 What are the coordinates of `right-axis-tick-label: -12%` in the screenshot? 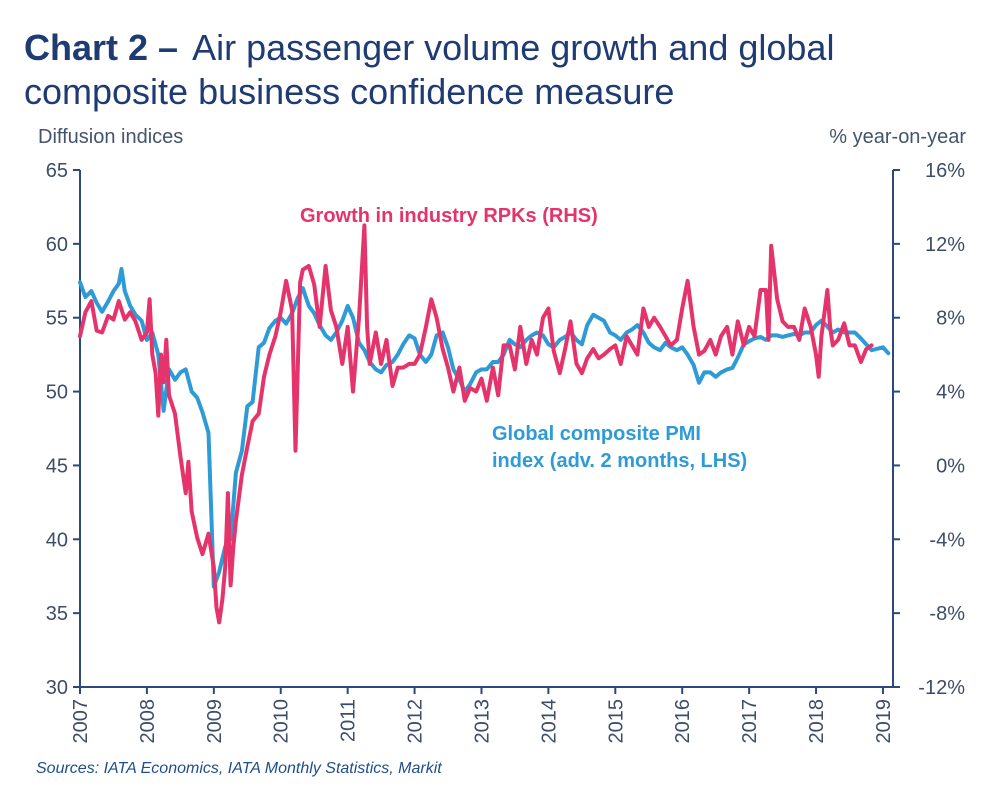 It's located at (941, 688).